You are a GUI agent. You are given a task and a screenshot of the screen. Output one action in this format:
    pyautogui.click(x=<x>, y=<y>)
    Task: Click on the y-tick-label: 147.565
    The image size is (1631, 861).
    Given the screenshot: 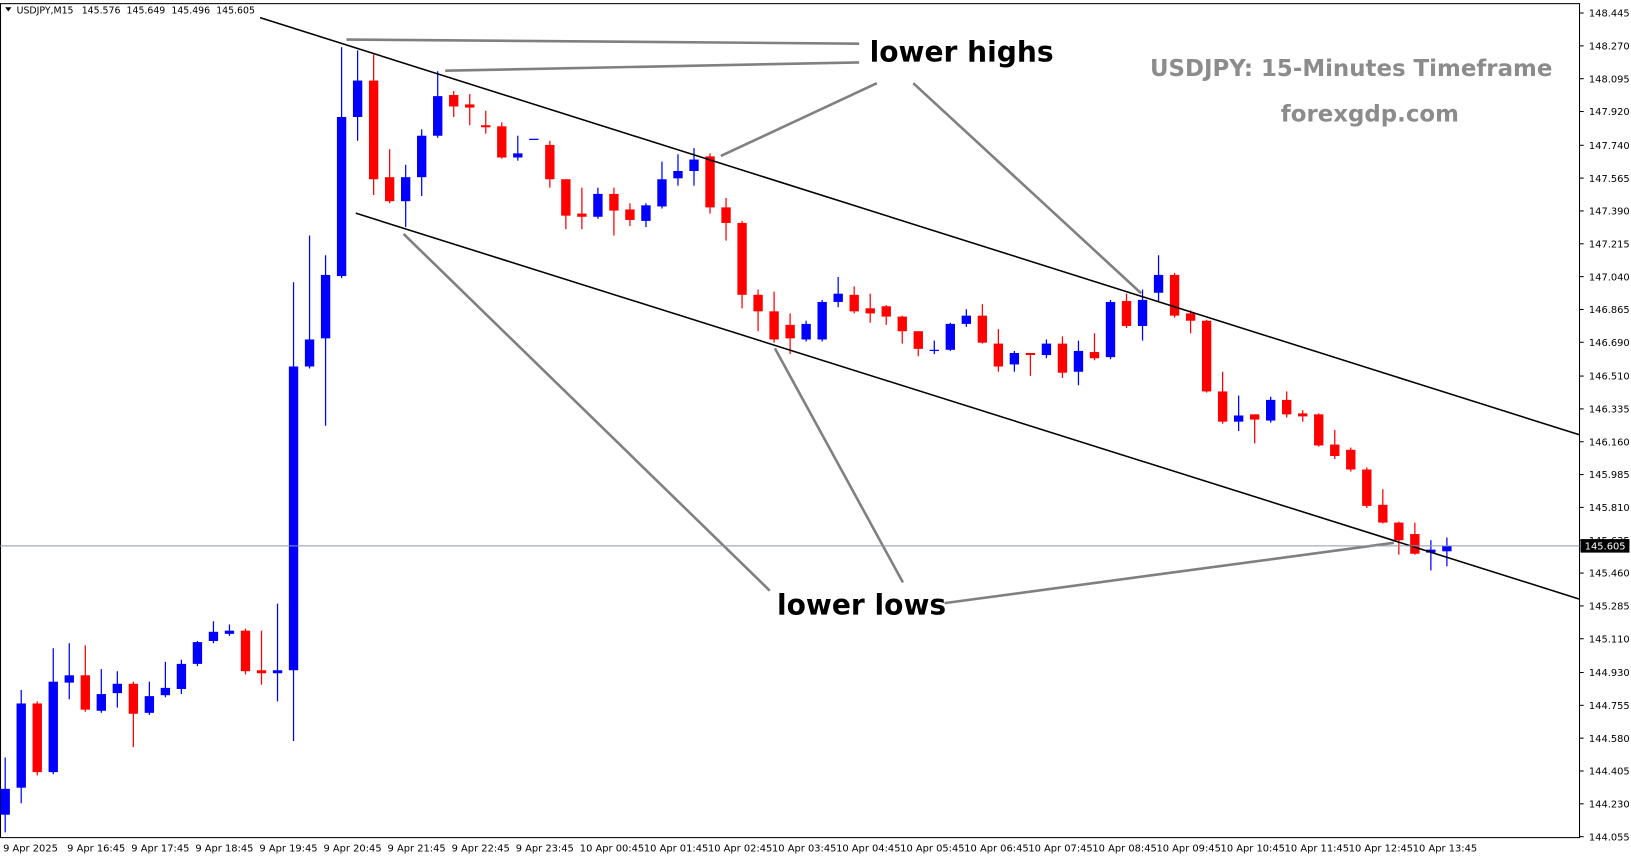 What is the action you would take?
    pyautogui.click(x=1609, y=179)
    